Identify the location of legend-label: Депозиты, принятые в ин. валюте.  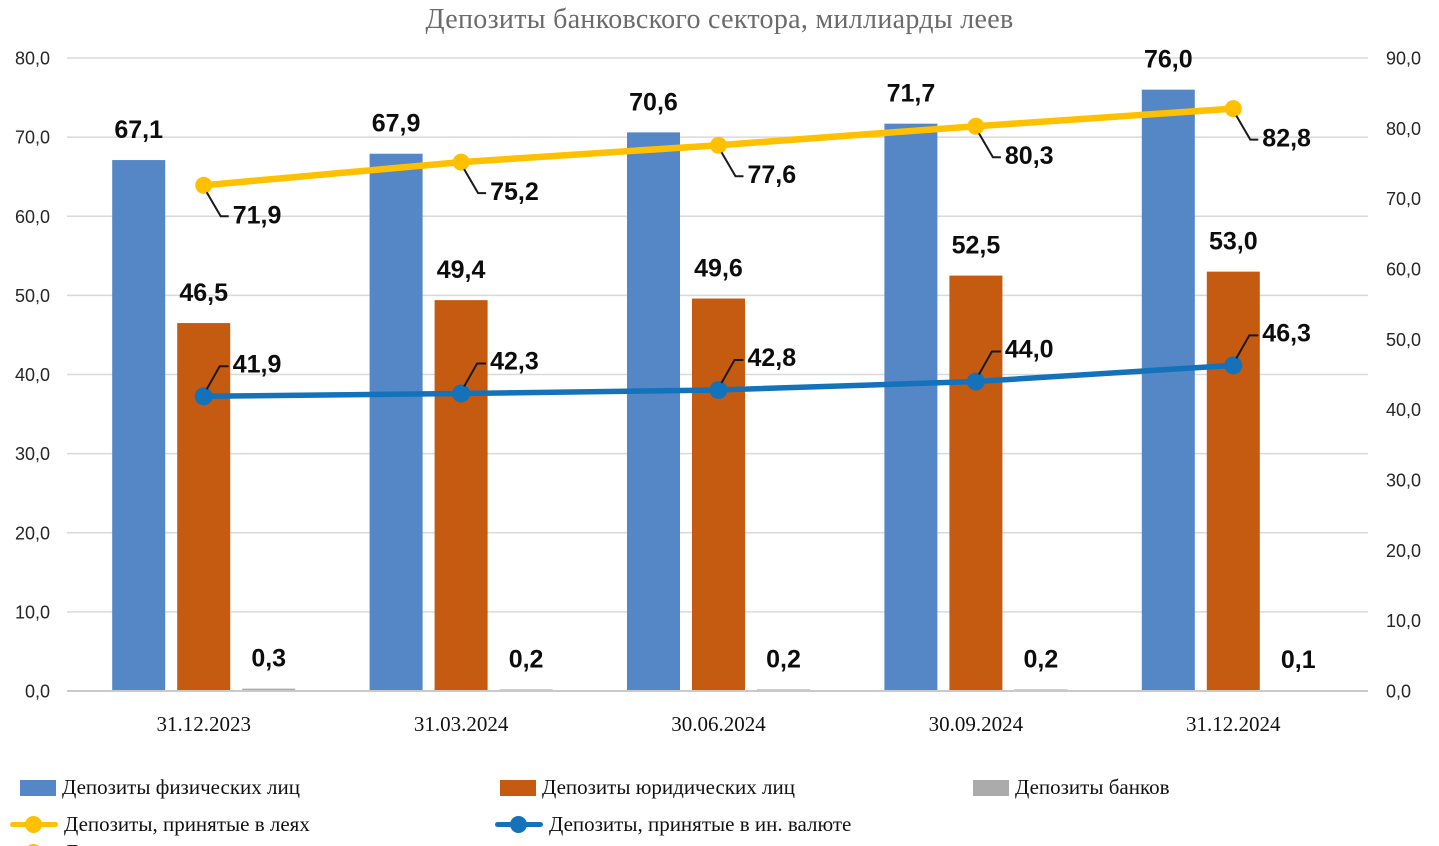
(700, 824).